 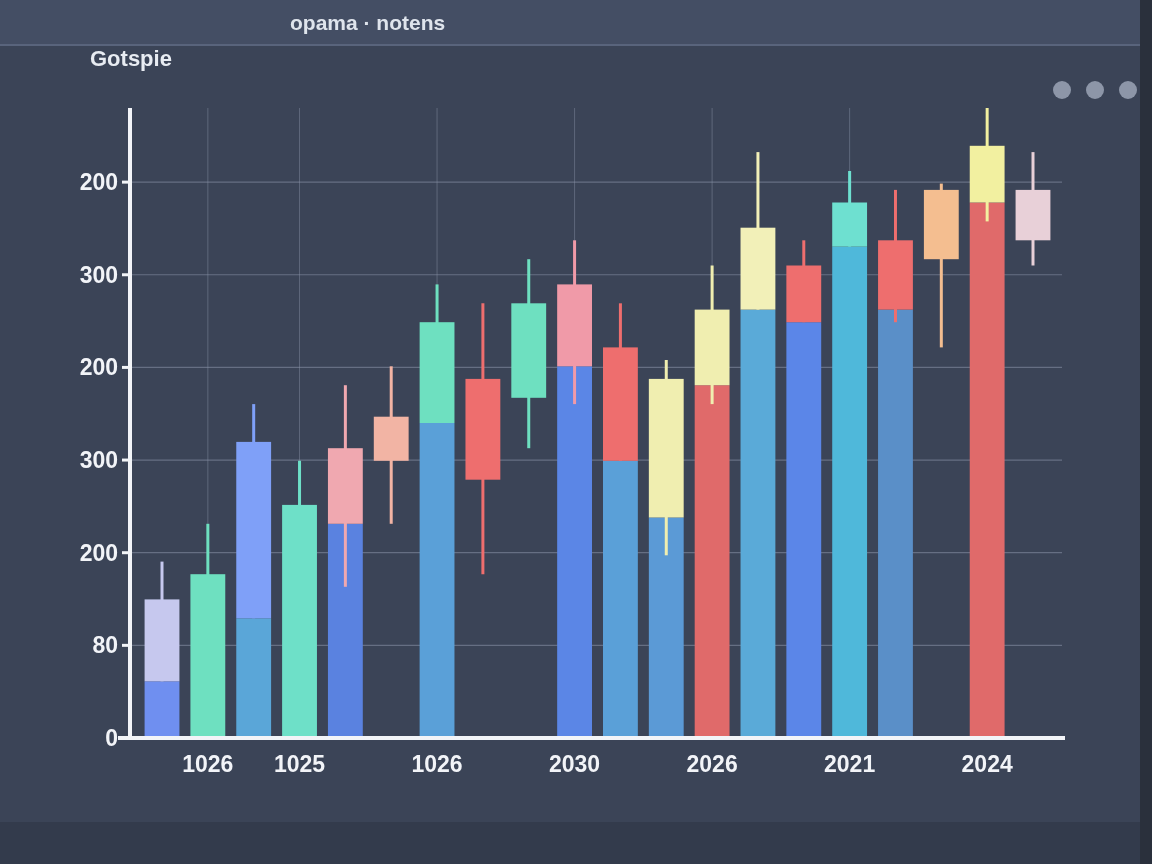 I want to click on x-tick-label: 2021, so click(x=850, y=764).